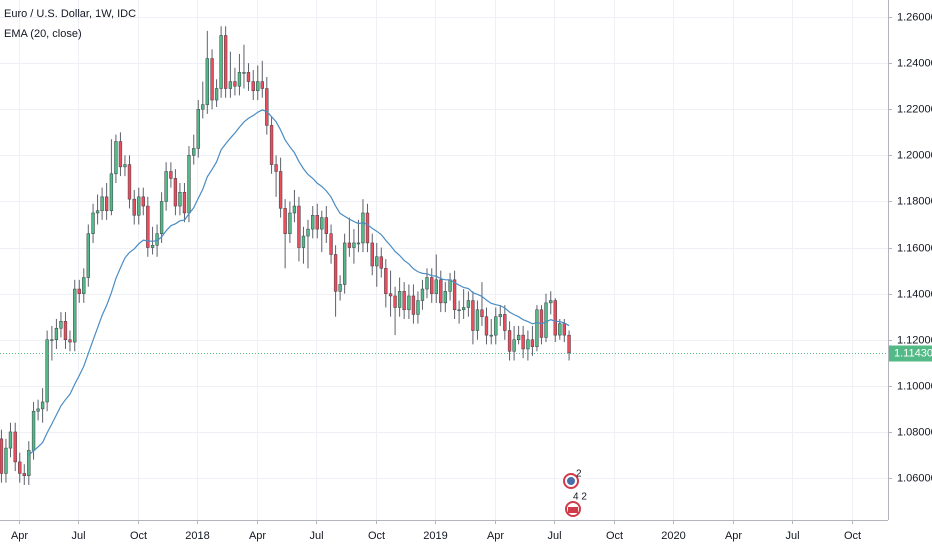 The height and width of the screenshot is (550, 932). I want to click on event-icon-inner, so click(571, 481).